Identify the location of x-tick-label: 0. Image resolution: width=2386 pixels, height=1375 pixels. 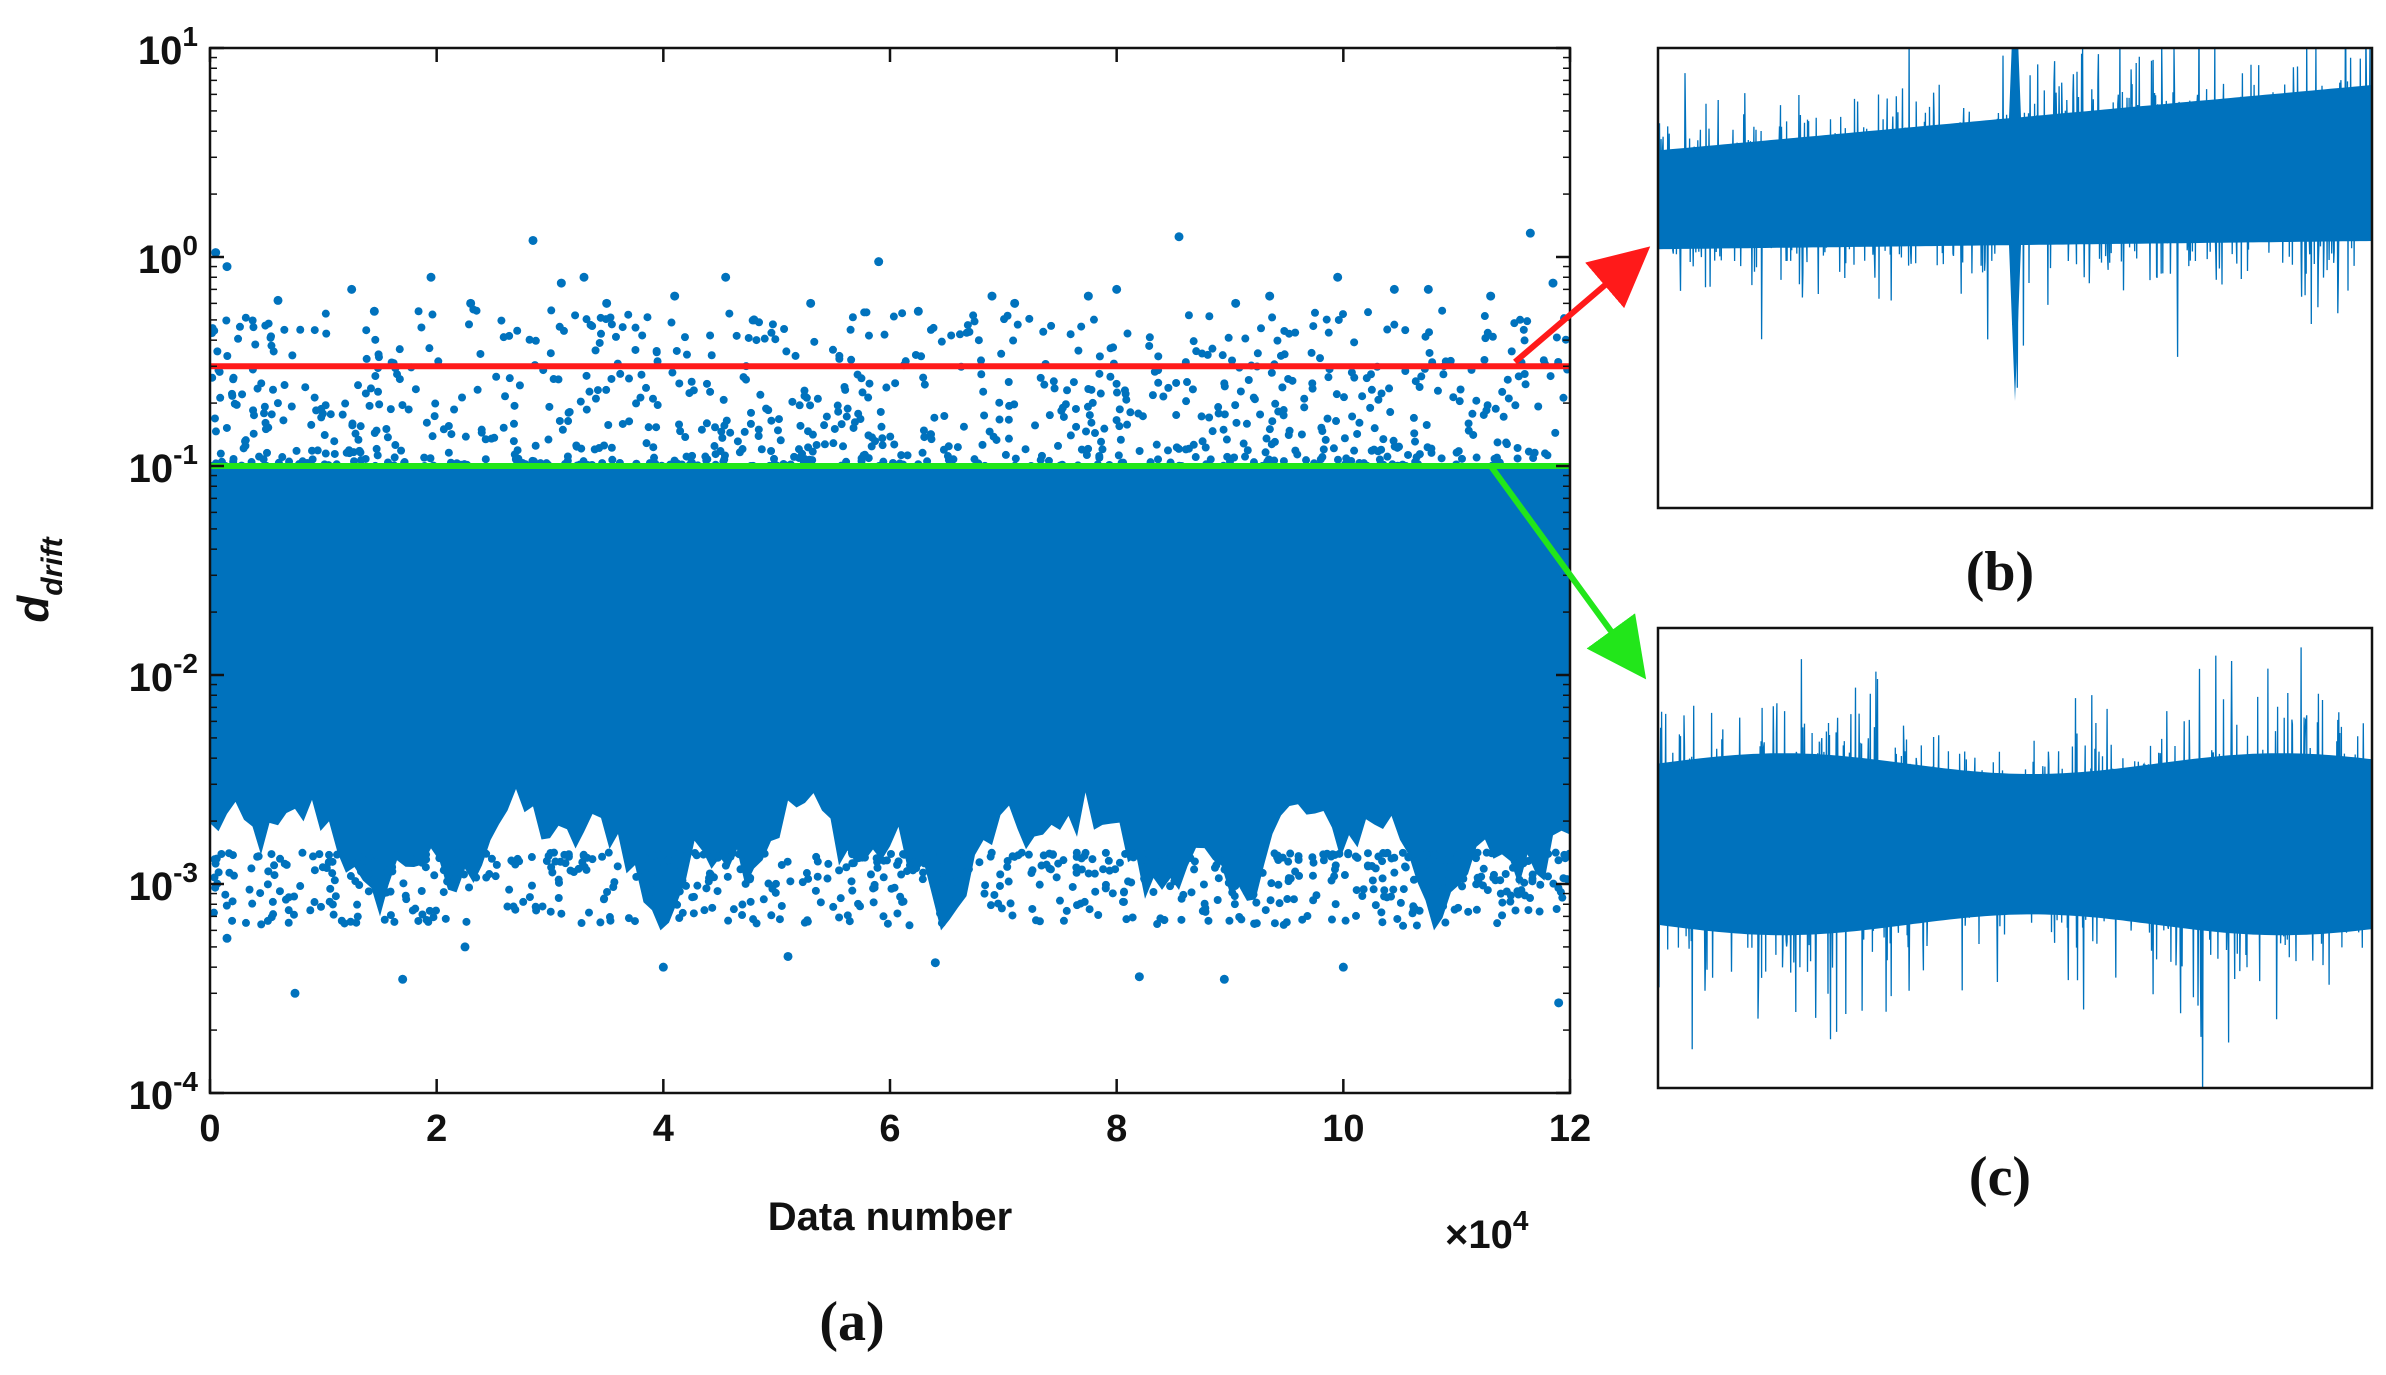
(209, 1129).